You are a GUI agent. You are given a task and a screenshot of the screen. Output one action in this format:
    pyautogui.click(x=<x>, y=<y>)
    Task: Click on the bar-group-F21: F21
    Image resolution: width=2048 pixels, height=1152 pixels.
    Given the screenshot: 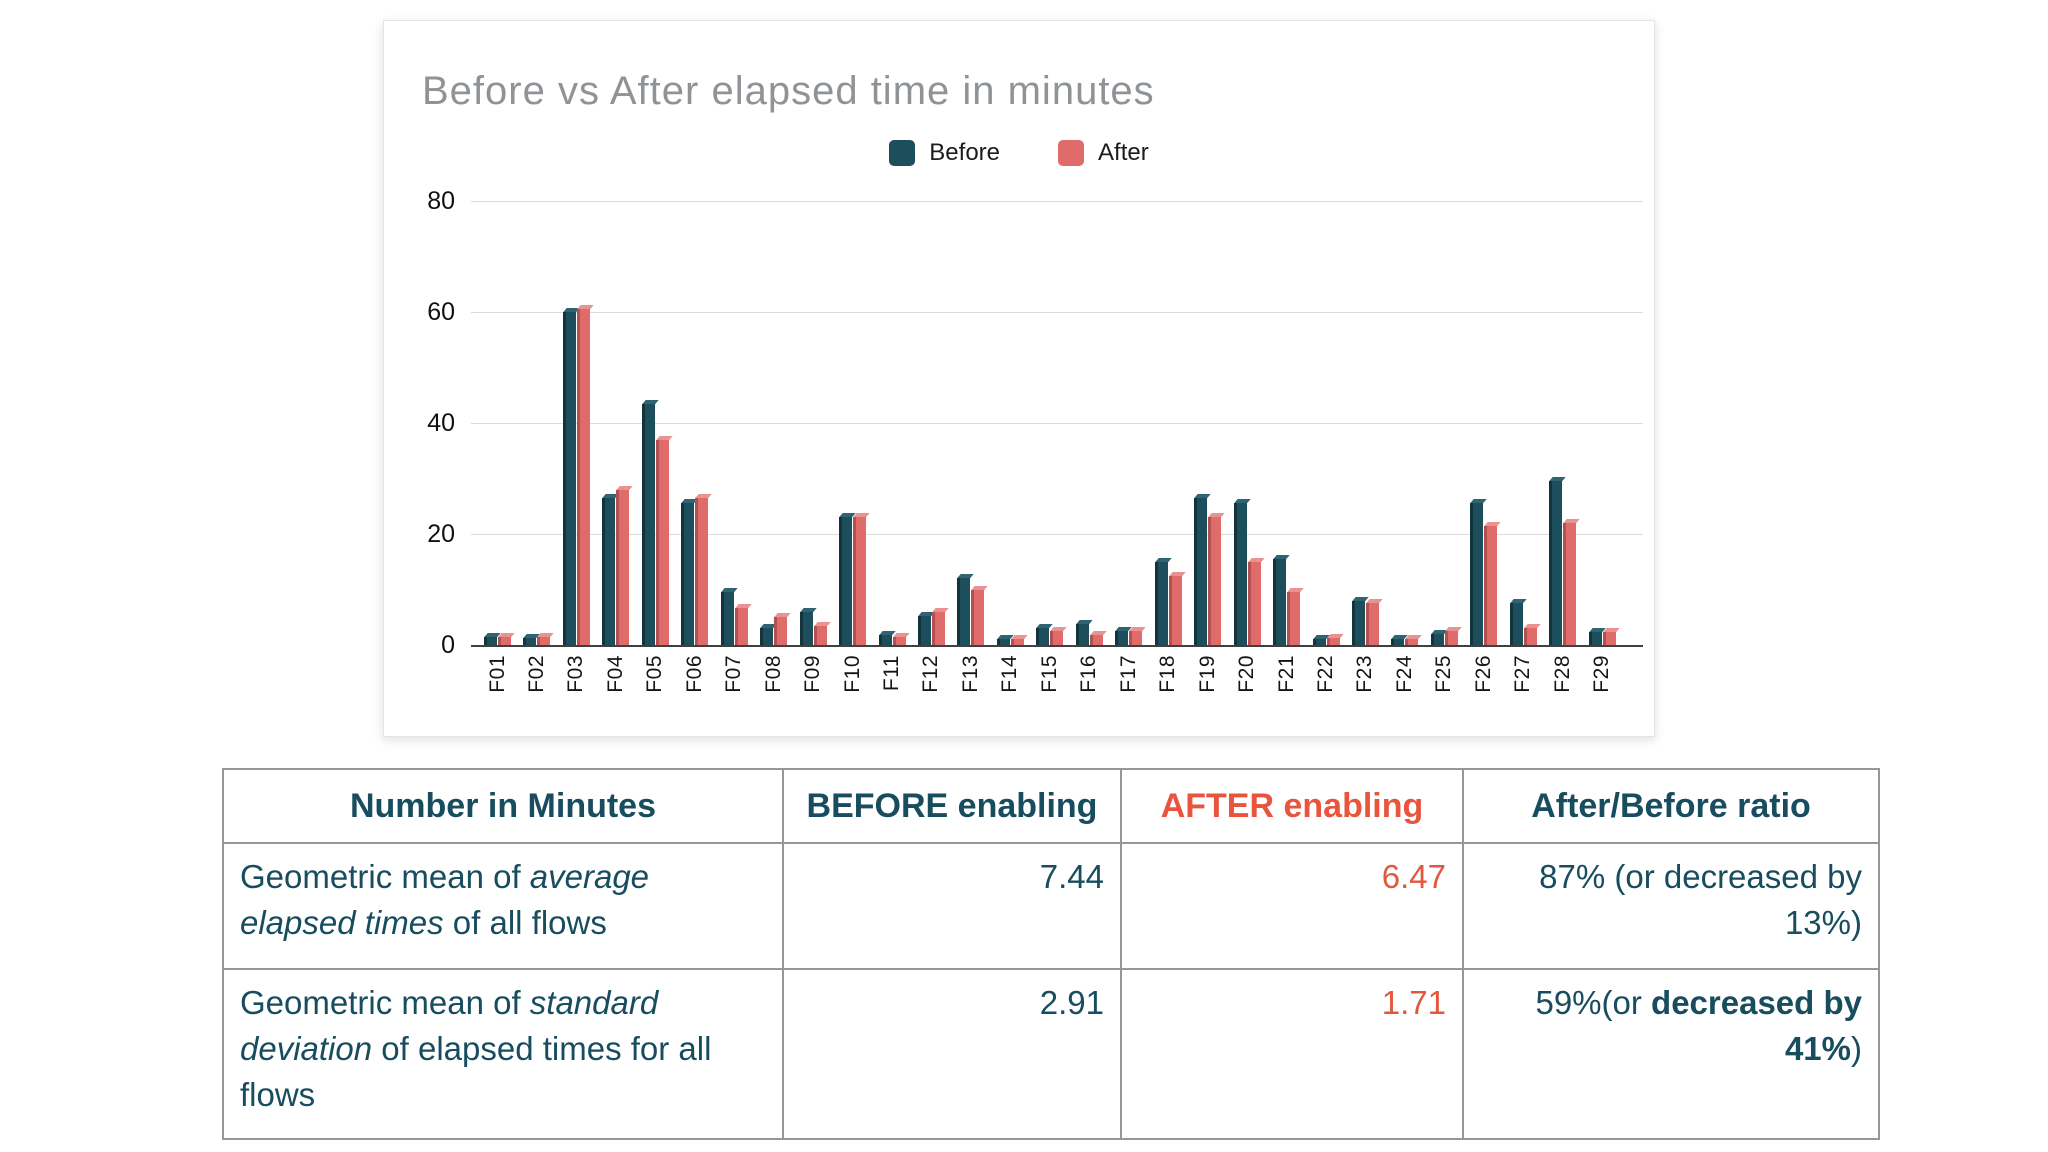 What is the action you would take?
    pyautogui.click(x=1286, y=447)
    